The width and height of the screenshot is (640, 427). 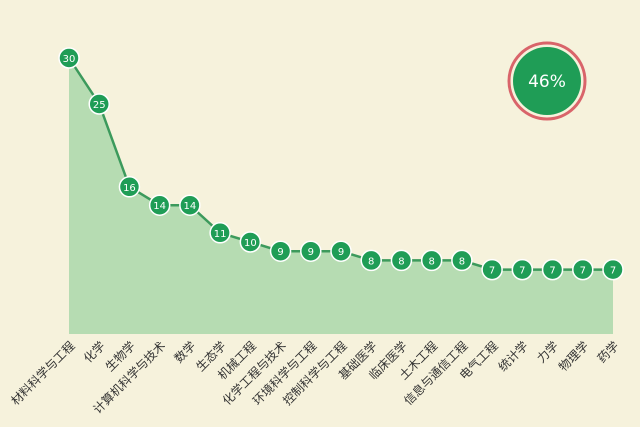 What do you see at coordinates (513, 356) in the screenshot?
I see `x-tick-label: 统计学` at bounding box center [513, 356].